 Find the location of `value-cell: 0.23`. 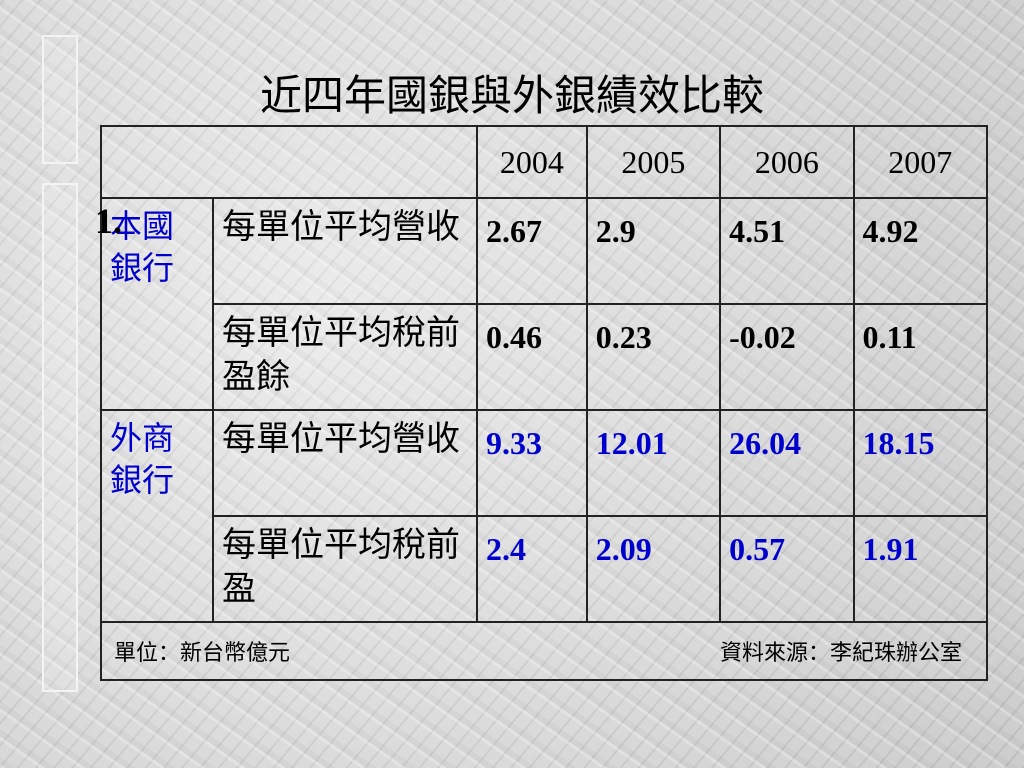

value-cell: 0.23 is located at coordinates (653, 357).